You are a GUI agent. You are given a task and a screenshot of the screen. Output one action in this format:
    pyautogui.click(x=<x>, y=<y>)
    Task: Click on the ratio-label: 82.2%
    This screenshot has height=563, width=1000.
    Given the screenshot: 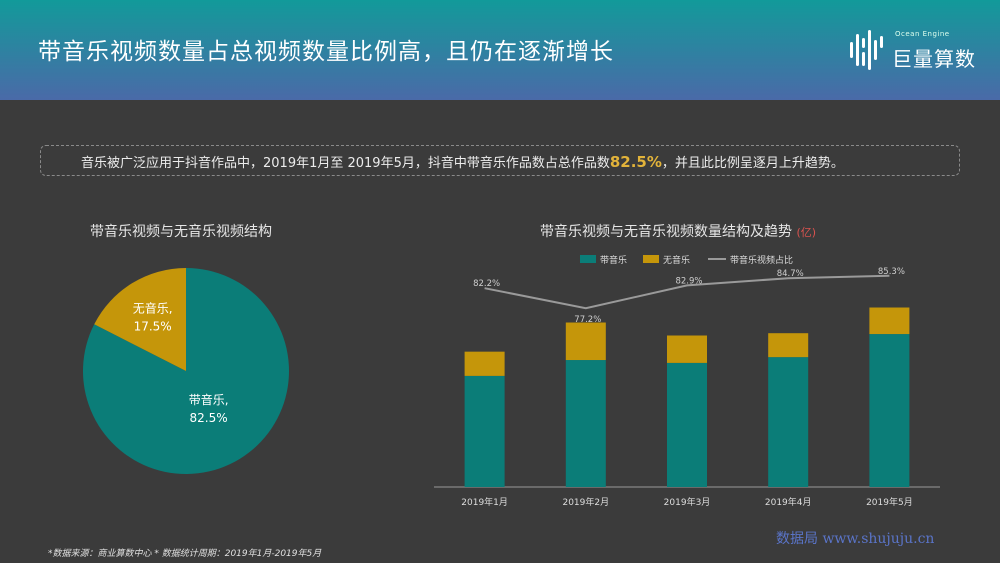 What is the action you would take?
    pyautogui.click(x=486, y=284)
    